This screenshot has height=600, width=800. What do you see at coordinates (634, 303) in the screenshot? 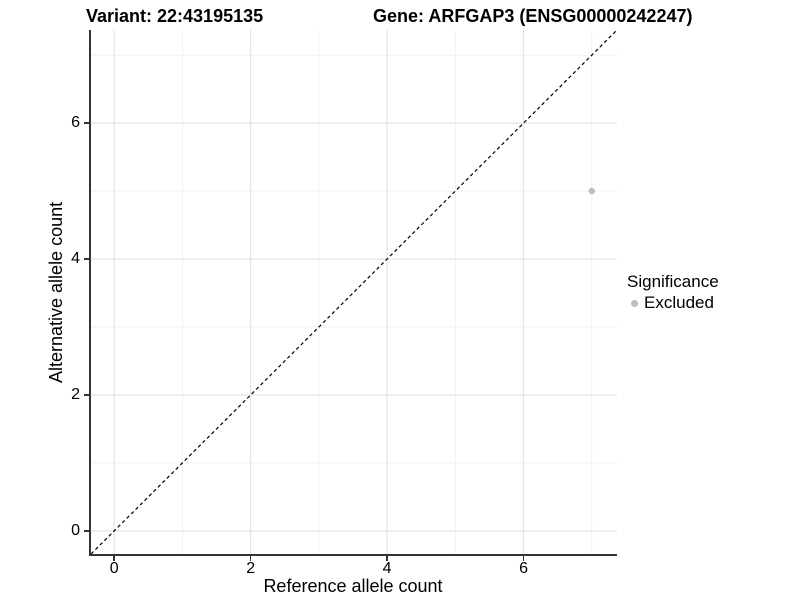
I see `excluded-point-icon` at bounding box center [634, 303].